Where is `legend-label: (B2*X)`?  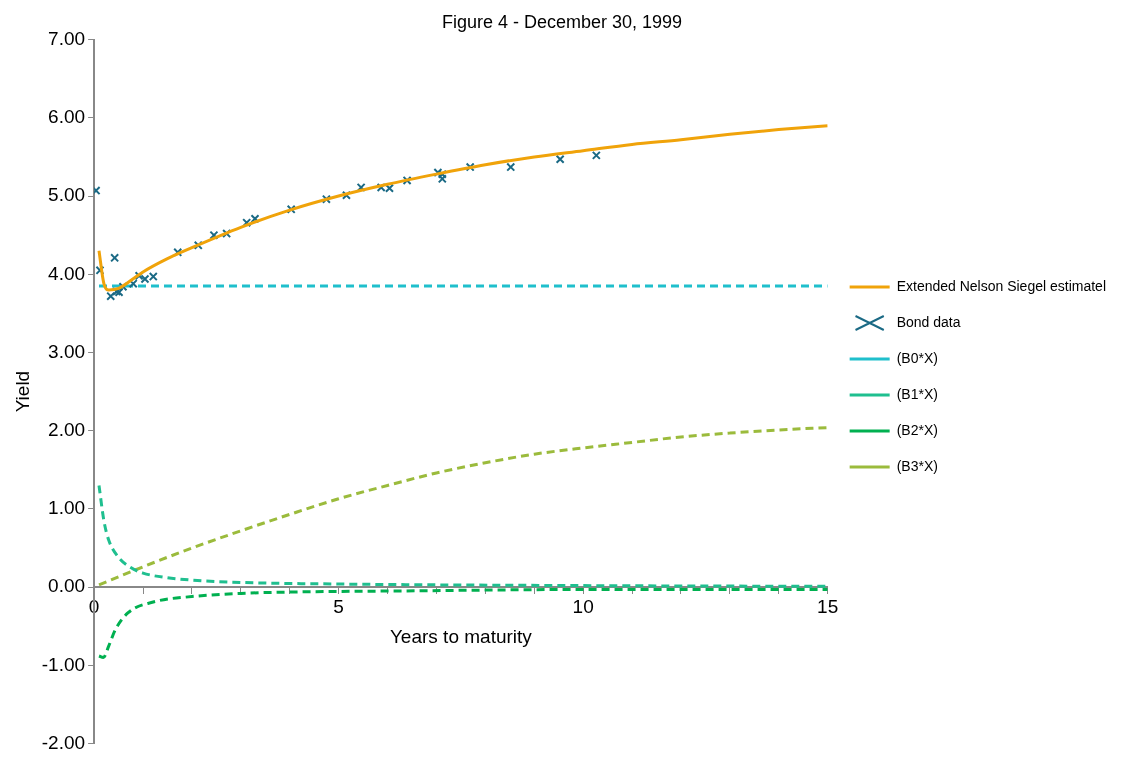
legend-label: (B2*X) is located at coordinates (917, 429).